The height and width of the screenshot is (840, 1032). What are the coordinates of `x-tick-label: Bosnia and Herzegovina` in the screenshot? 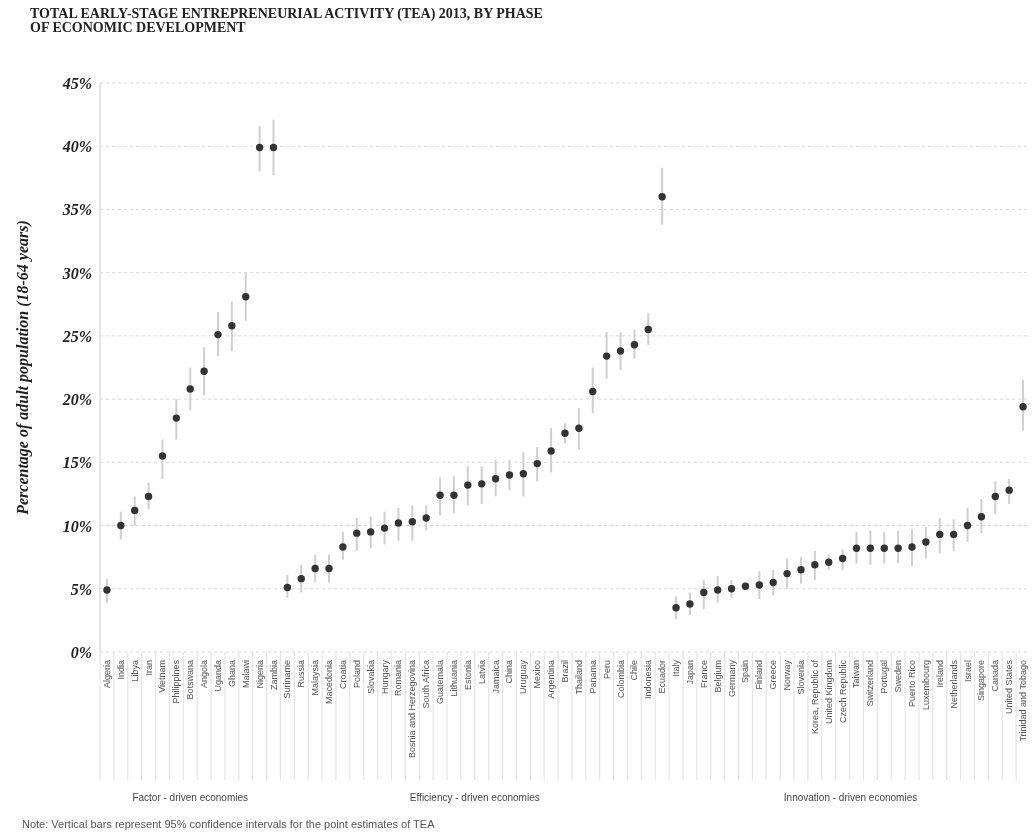 It's located at (412, 709).